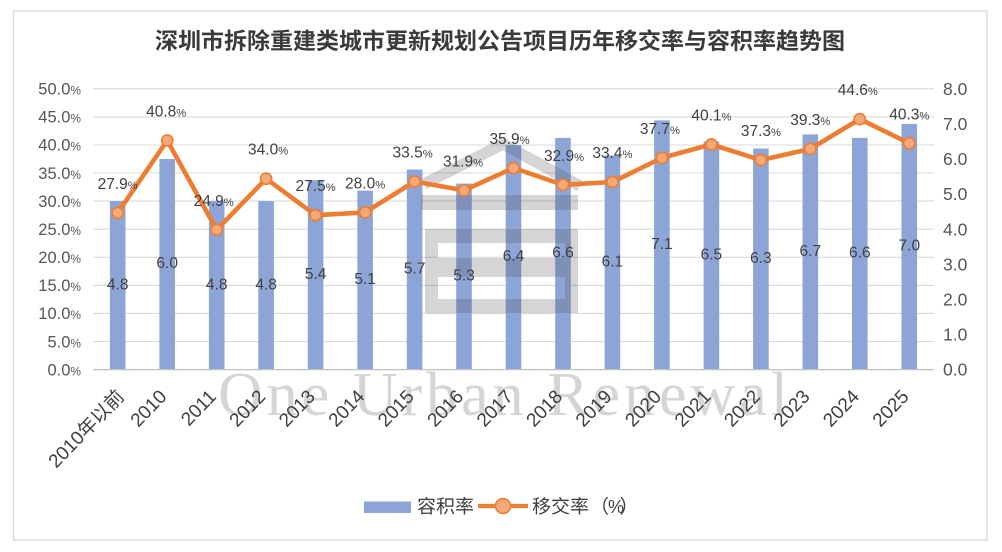 Image resolution: width=1002 pixels, height=552 pixels. What do you see at coordinates (59, 258) in the screenshot?
I see `svg-text: 20.0%` at bounding box center [59, 258].